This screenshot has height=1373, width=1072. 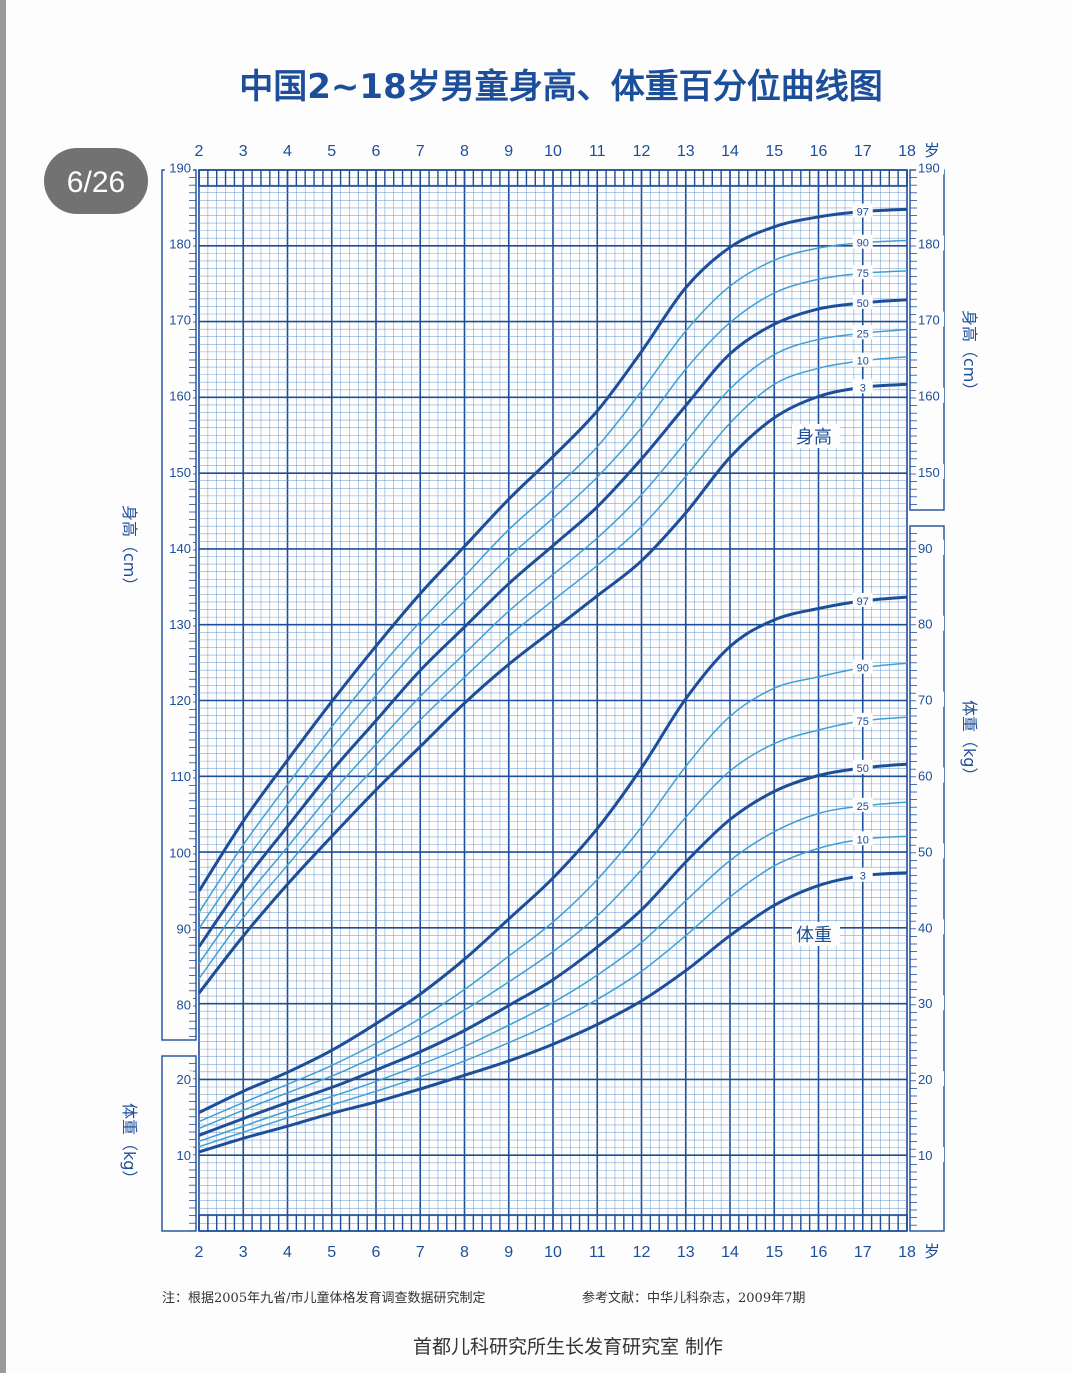 What do you see at coordinates (180, 548) in the screenshot?
I see `left-height-tick: 140` at bounding box center [180, 548].